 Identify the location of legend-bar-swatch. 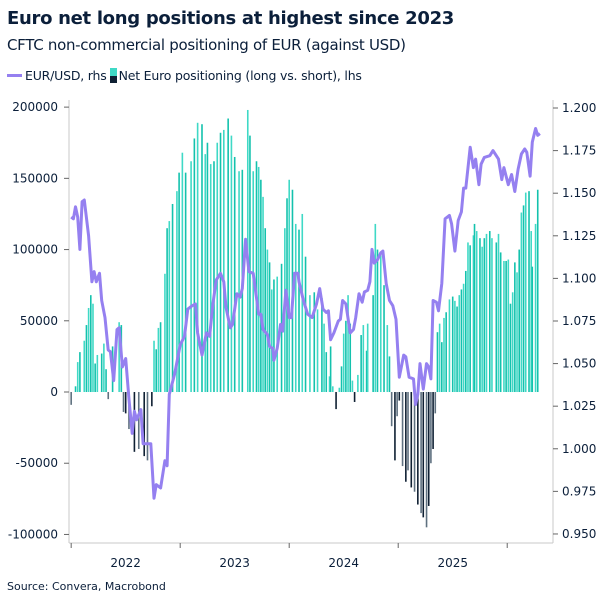
(113, 75).